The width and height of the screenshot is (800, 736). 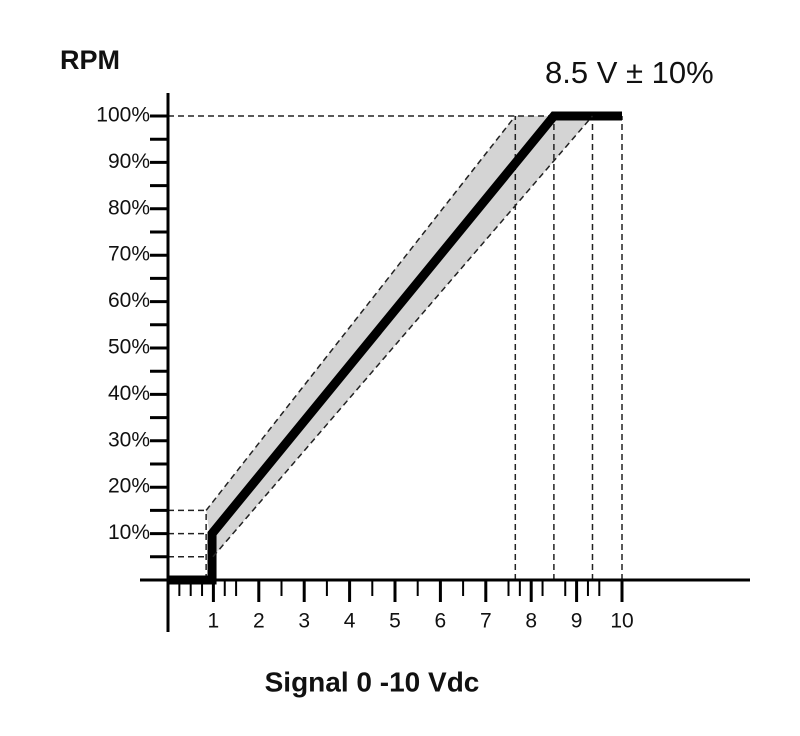 I want to click on y-tick-label: 100%, so click(x=123, y=115).